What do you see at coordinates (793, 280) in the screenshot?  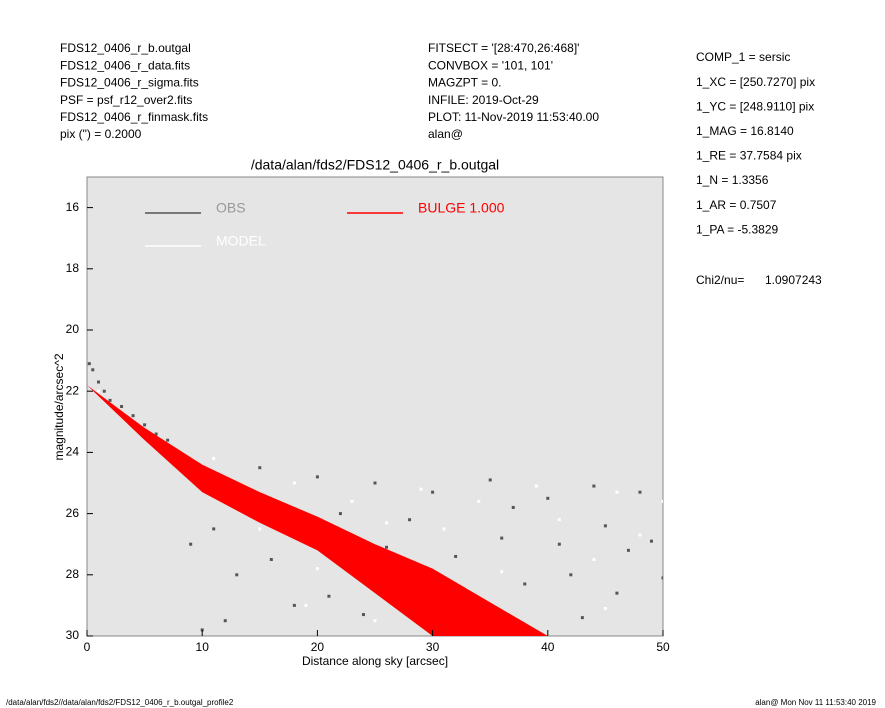 I see `chi-value: 1.0907243` at bounding box center [793, 280].